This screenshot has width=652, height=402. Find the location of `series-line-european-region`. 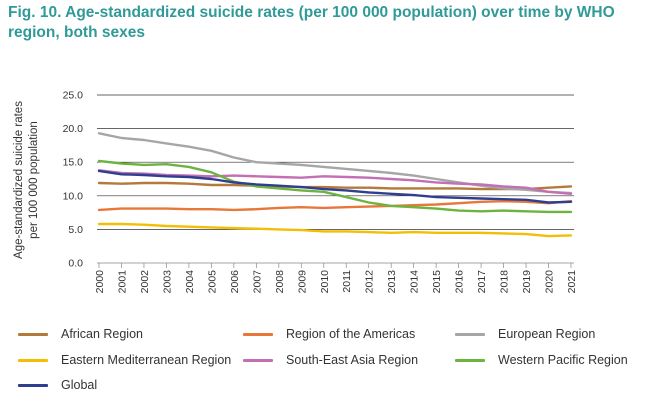

series-line-european-region is located at coordinates (335, 163).